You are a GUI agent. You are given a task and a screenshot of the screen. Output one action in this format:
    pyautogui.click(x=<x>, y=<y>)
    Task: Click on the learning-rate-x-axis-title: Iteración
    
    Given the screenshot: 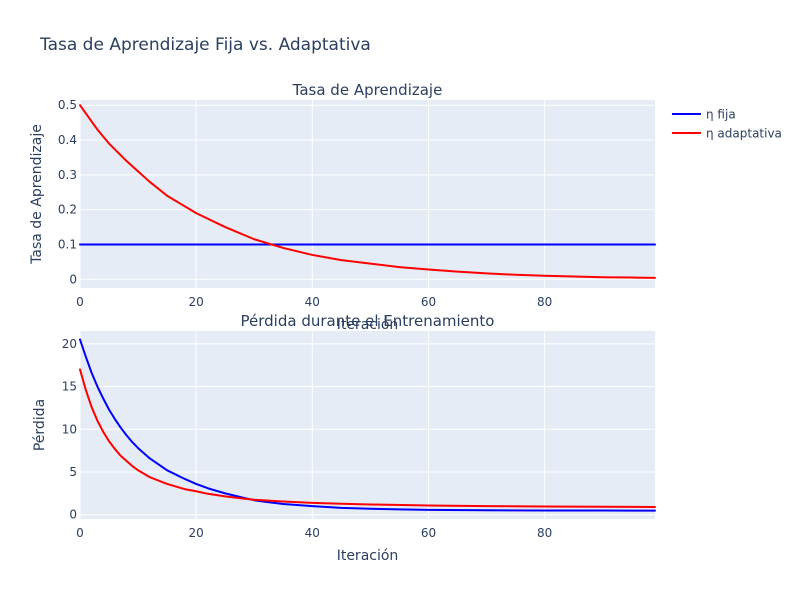 What is the action you would take?
    pyautogui.click(x=368, y=325)
    